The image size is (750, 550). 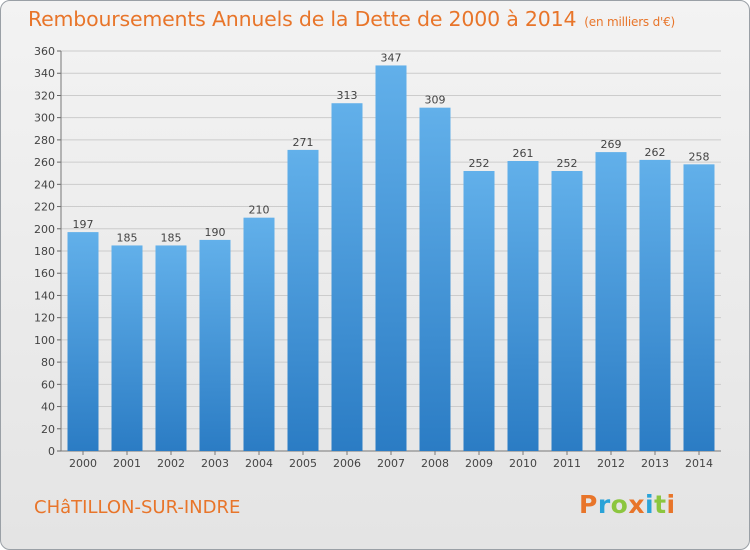 I want to click on y-tick-label: 80, so click(x=48, y=362).